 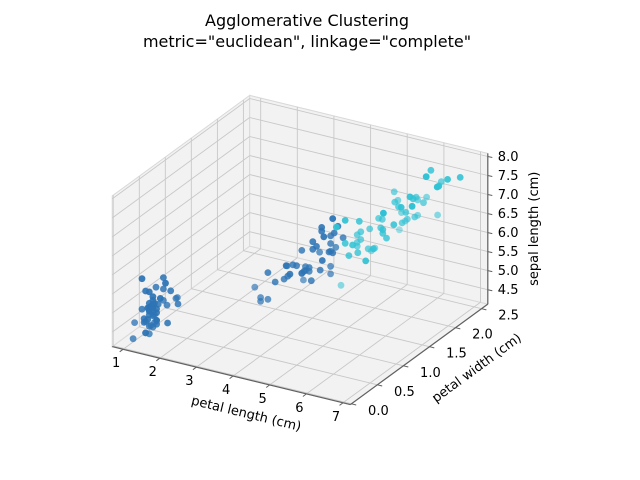 What do you see at coordinates (508, 157) in the screenshot?
I see `z-tick-label: 8.0` at bounding box center [508, 157].